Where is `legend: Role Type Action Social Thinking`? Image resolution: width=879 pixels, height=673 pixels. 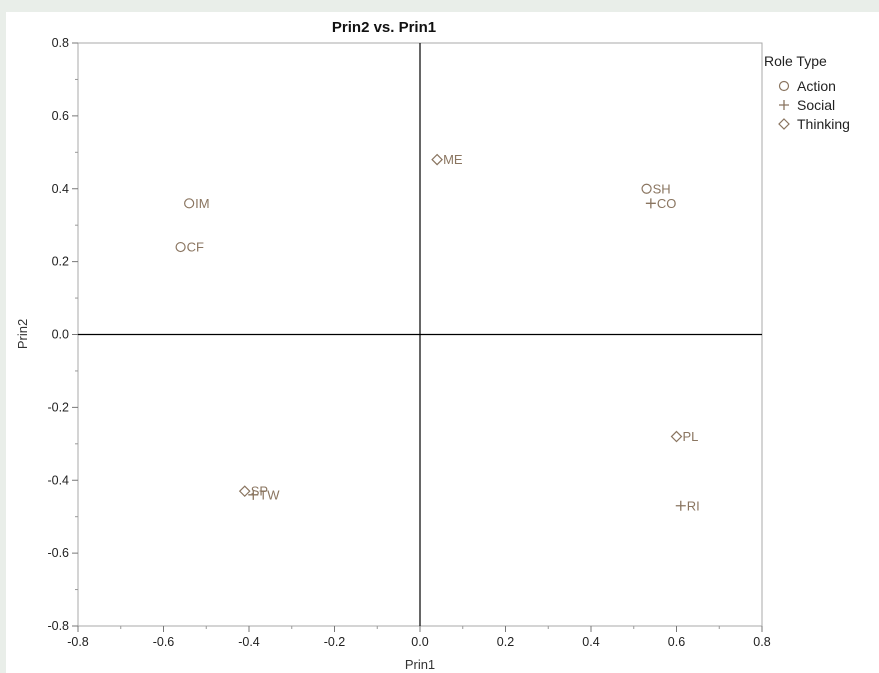
legend: Role Type Action Social Thinking is located at coordinates (807, 92).